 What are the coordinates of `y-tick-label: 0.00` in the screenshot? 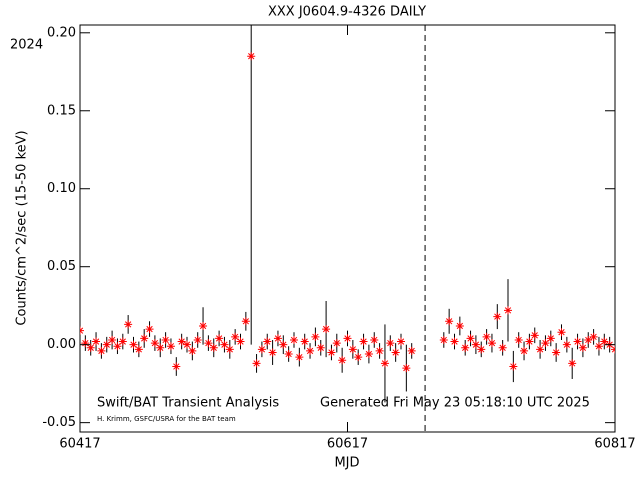 It's located at (61, 344).